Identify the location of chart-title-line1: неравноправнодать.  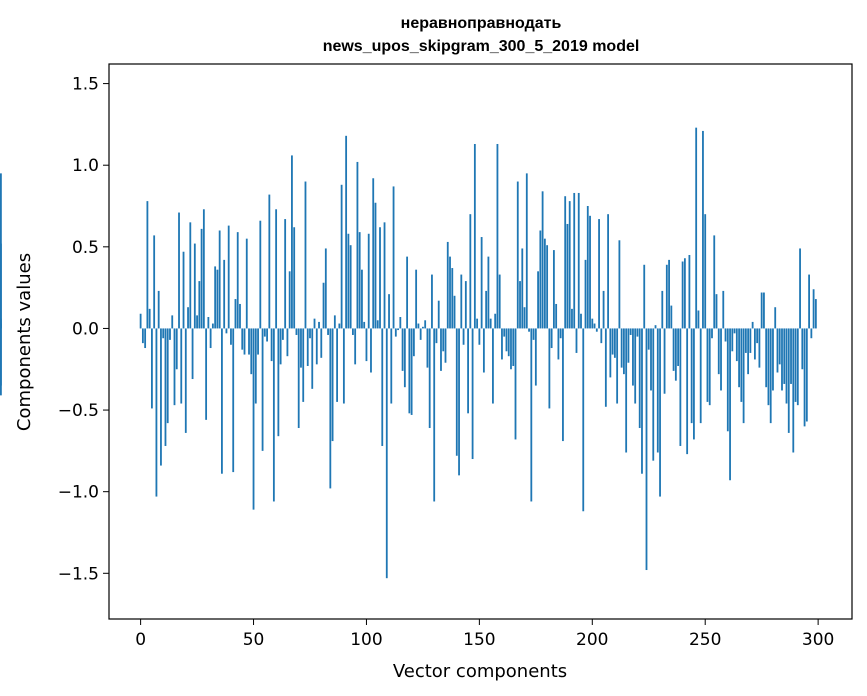
(481, 23).